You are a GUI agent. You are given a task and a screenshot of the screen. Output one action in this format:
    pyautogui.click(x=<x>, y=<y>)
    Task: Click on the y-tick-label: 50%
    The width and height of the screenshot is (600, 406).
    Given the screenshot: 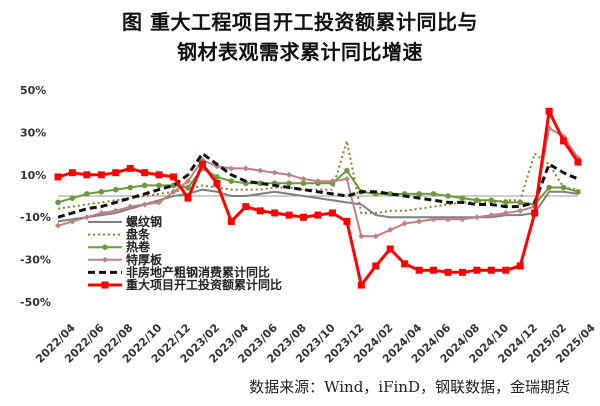 What is the action you would take?
    pyautogui.click(x=33, y=90)
    